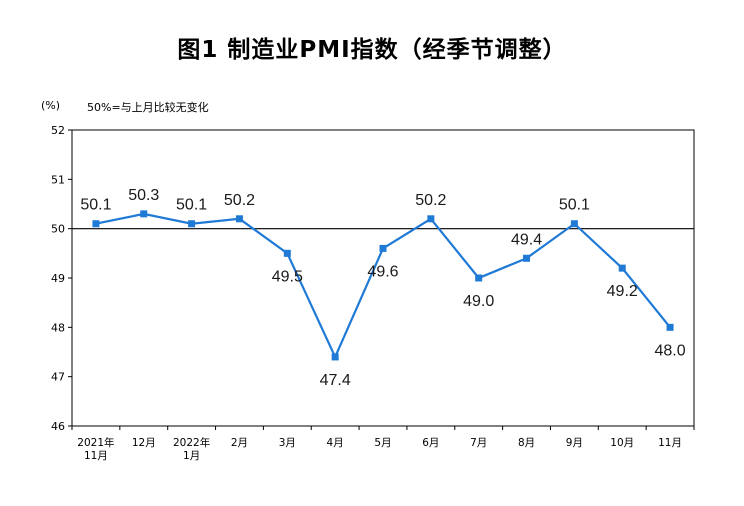 This screenshot has width=744, height=506. Describe the element at coordinates (58, 179) in the screenshot. I see `y-tick-label: 51` at that location.